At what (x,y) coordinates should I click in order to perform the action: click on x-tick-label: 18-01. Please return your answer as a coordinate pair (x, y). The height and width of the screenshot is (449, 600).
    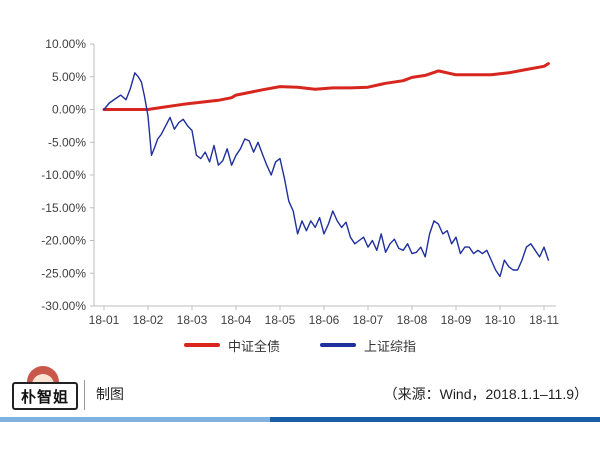
    Looking at the image, I should click on (104, 320).